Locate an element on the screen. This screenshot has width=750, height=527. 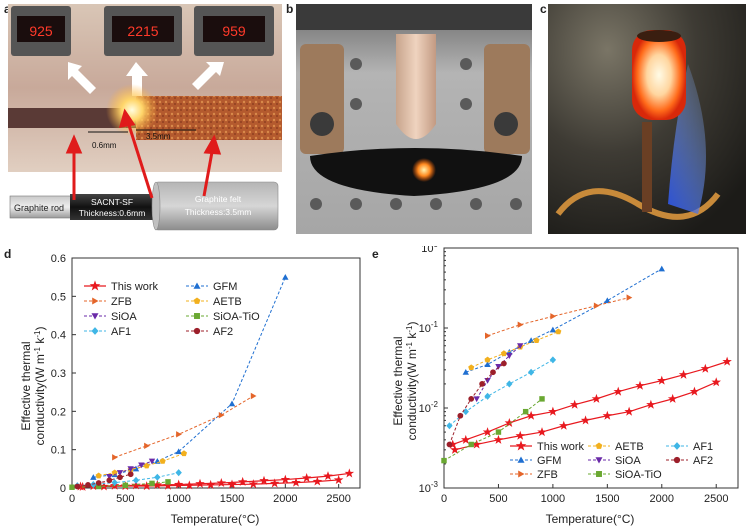
d-legend-marker-af1 is located at coordinates (95, 331).